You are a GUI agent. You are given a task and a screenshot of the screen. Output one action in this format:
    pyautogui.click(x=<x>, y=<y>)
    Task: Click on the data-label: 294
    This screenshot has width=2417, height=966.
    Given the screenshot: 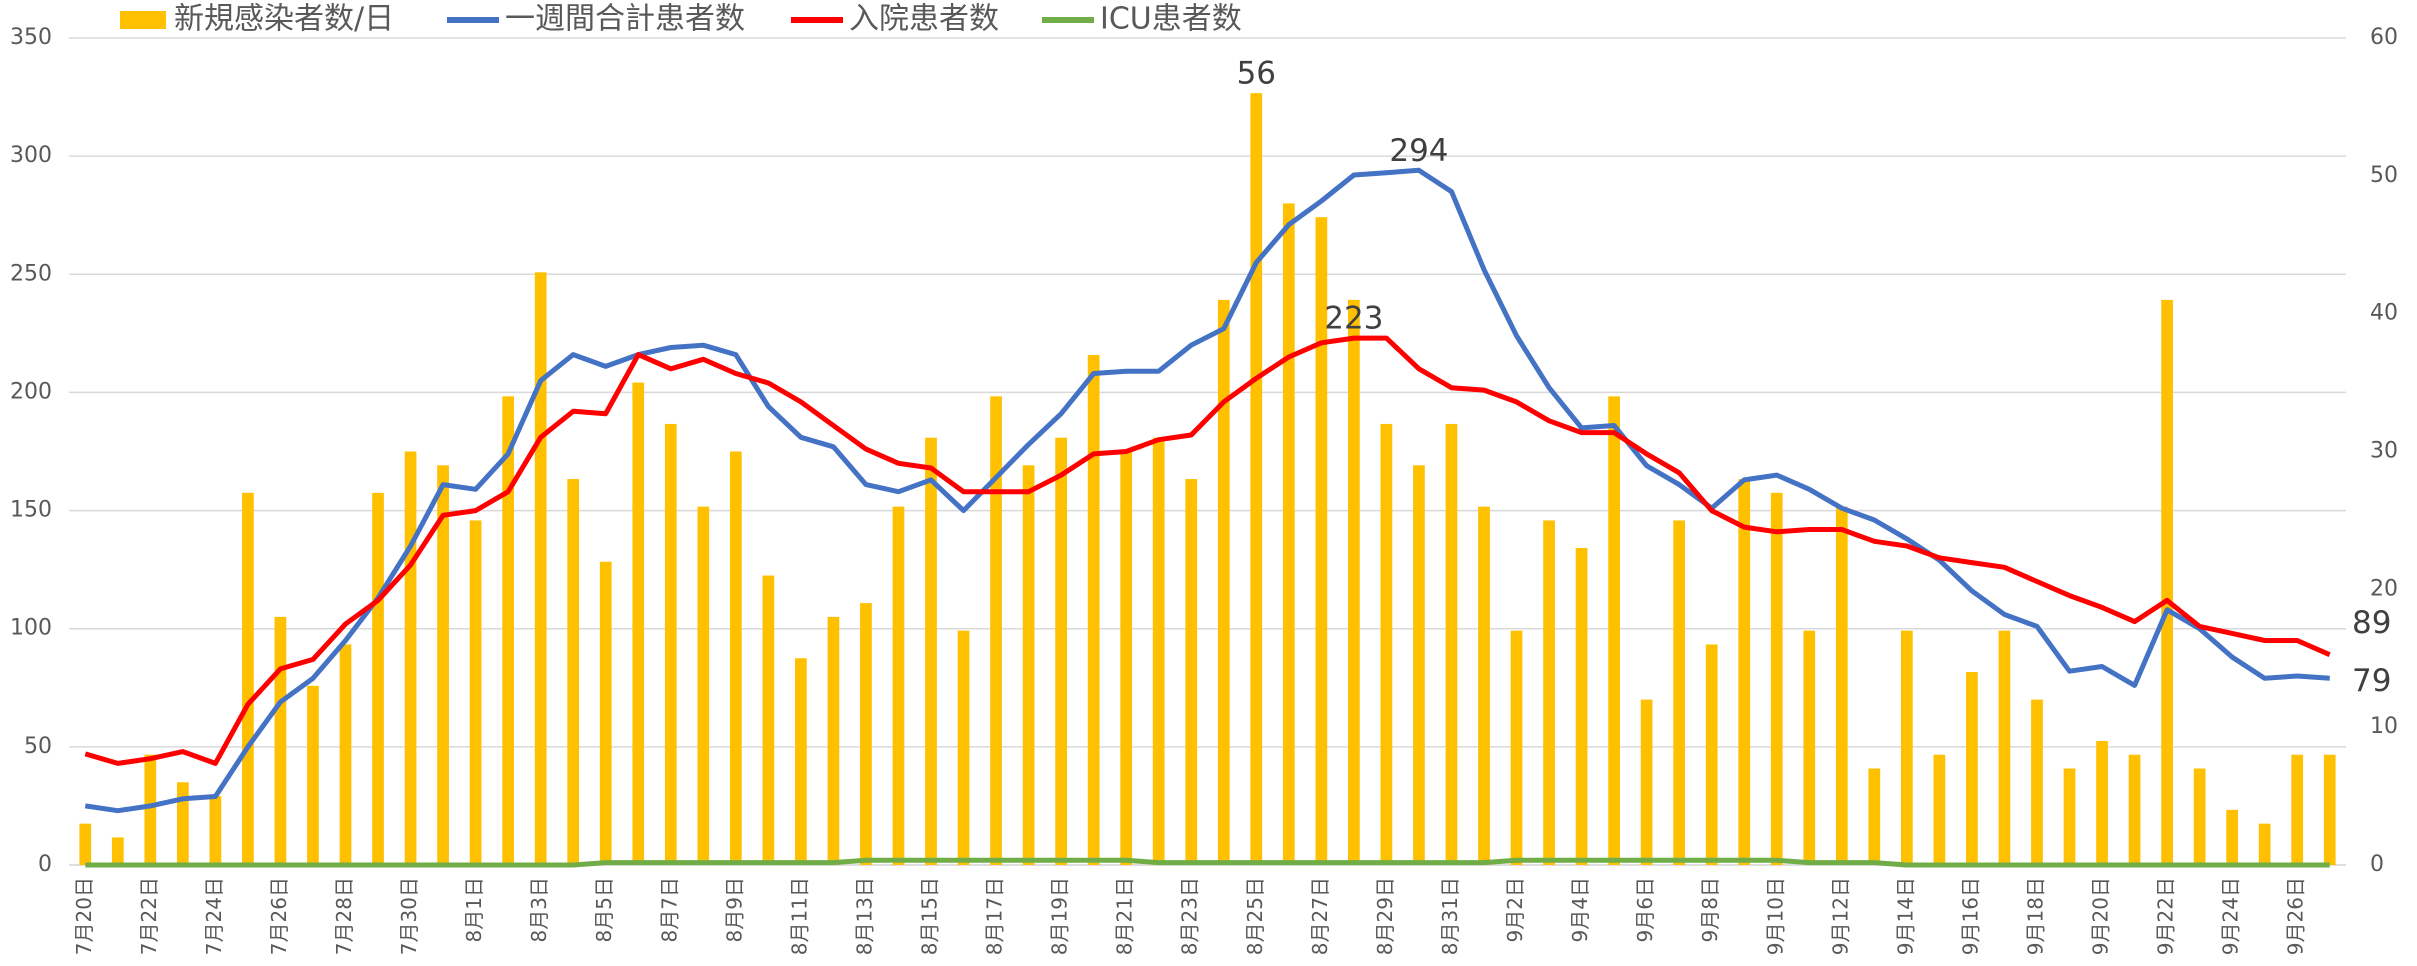 What is the action you would take?
    pyautogui.click(x=1418, y=151)
    